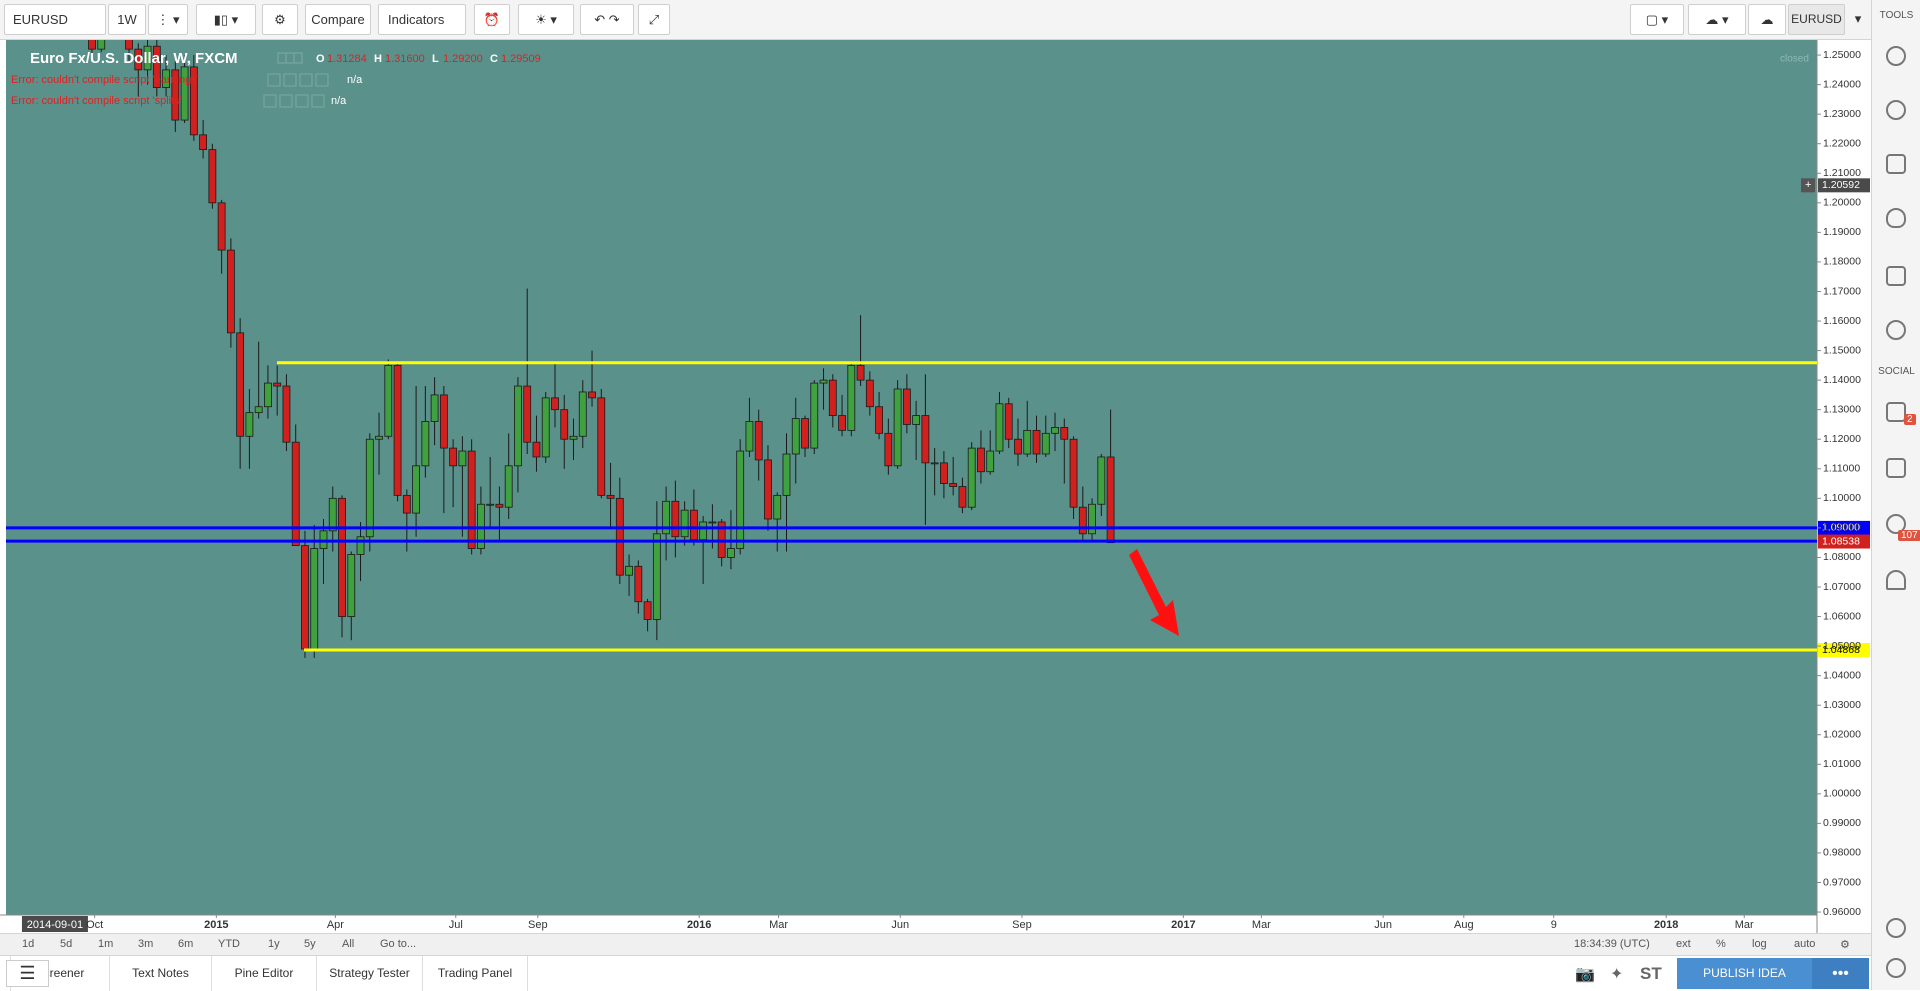 Image resolution: width=1920 pixels, height=991 pixels. What do you see at coordinates (161, 973) in the screenshot?
I see `tab: Text Notes` at bounding box center [161, 973].